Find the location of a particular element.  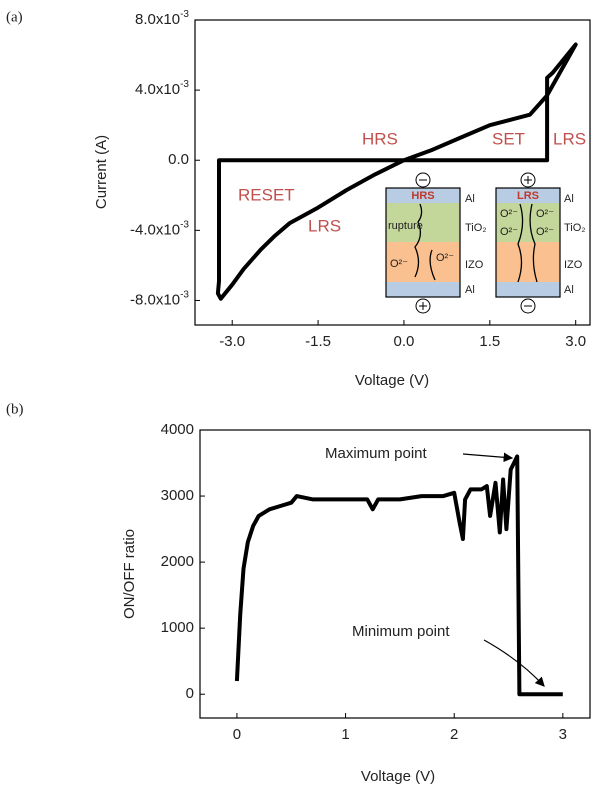

y-tick-label: 1000 is located at coordinates (177, 627).